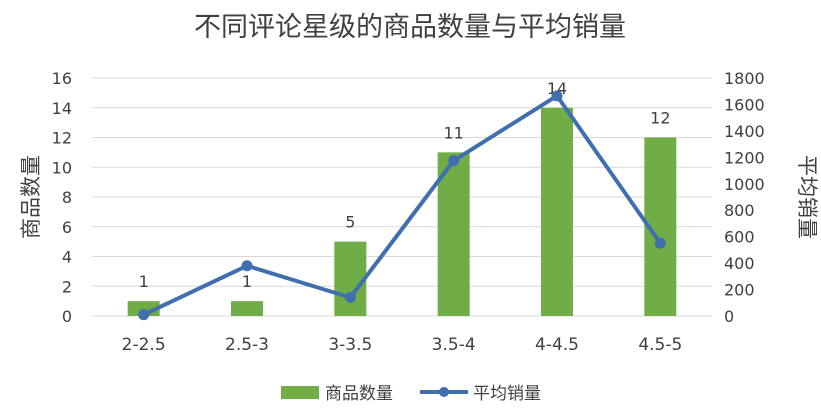  What do you see at coordinates (660, 118) in the screenshot?
I see `bar-data-label: 12` at bounding box center [660, 118].